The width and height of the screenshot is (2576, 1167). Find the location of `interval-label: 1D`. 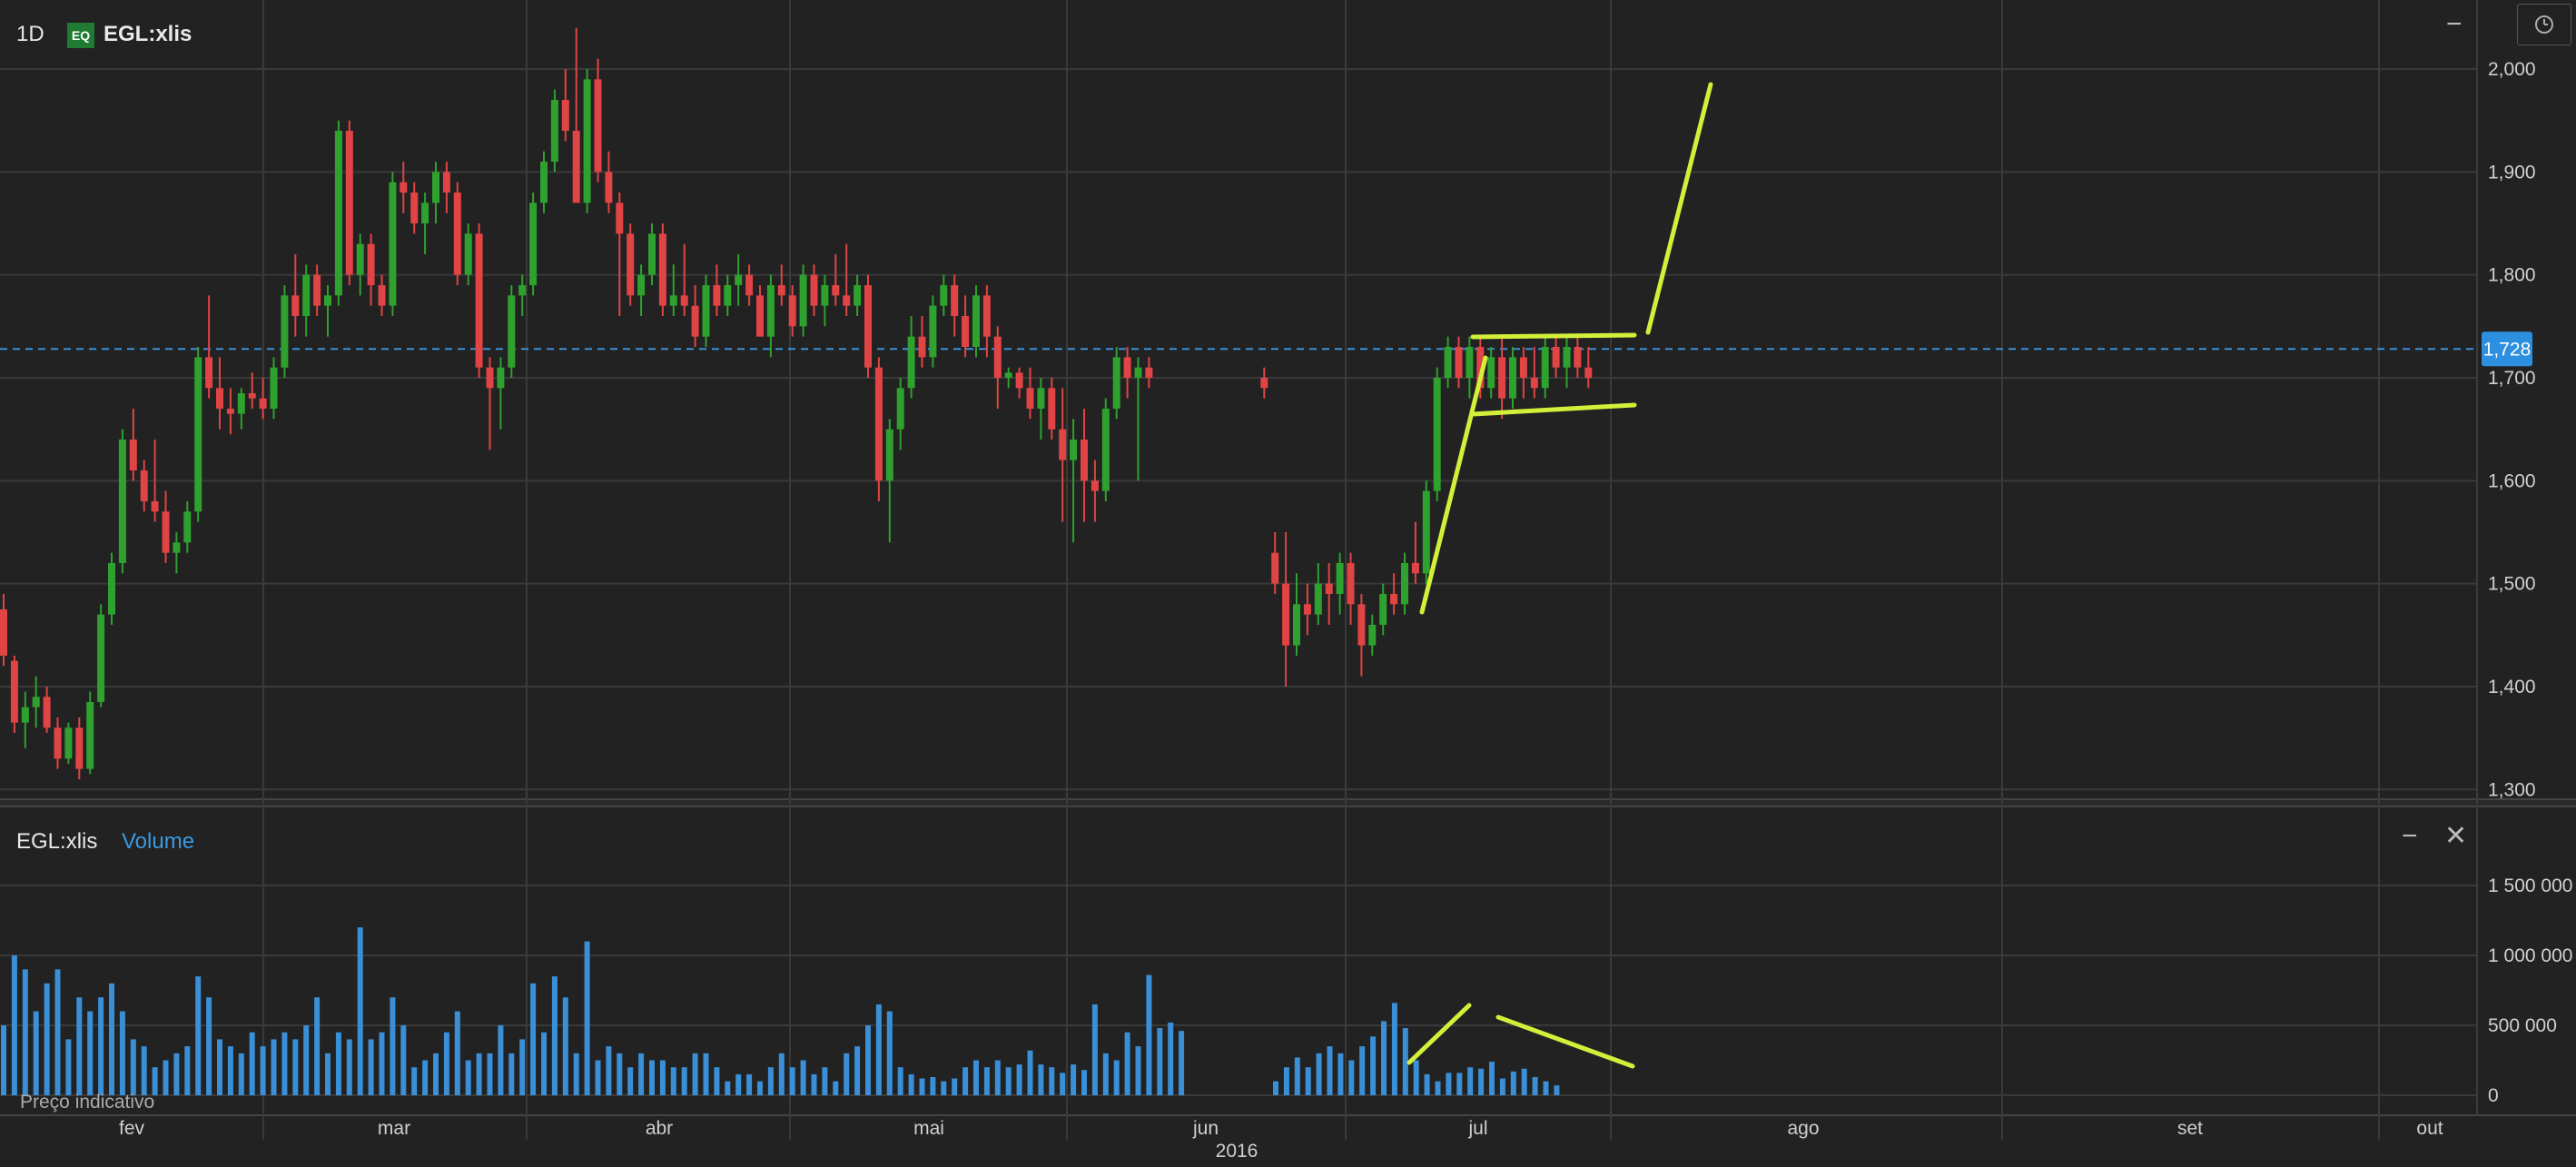

interval-label: 1D is located at coordinates (30, 34).